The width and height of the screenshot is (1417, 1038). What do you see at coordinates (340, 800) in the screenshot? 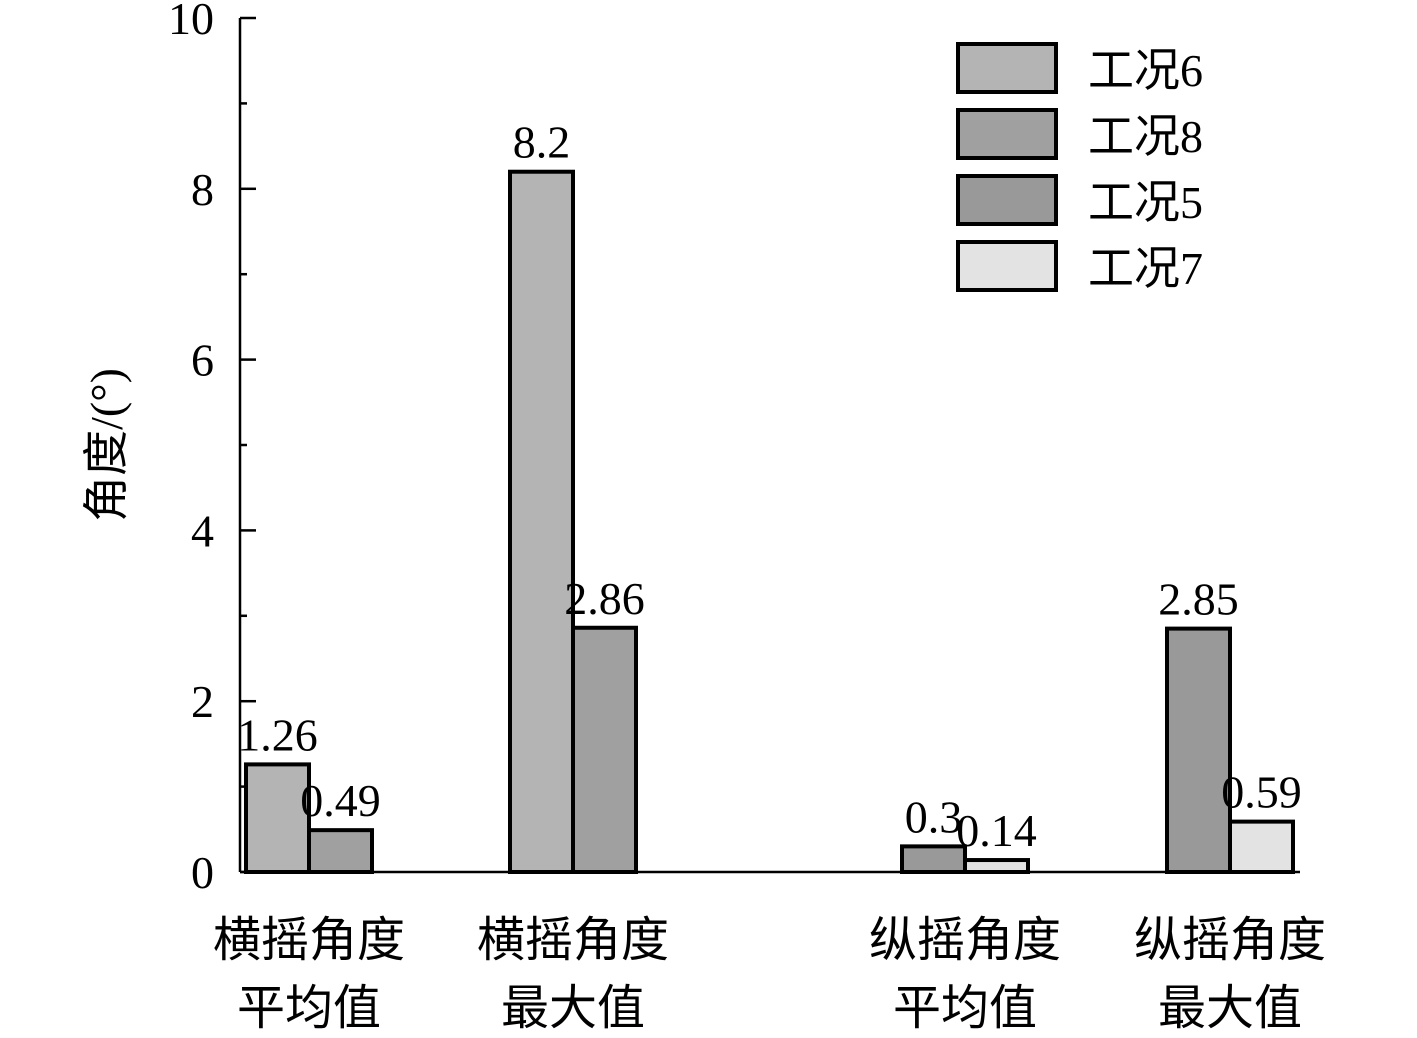
I see `bar-value-label: 0.49` at bounding box center [340, 800].